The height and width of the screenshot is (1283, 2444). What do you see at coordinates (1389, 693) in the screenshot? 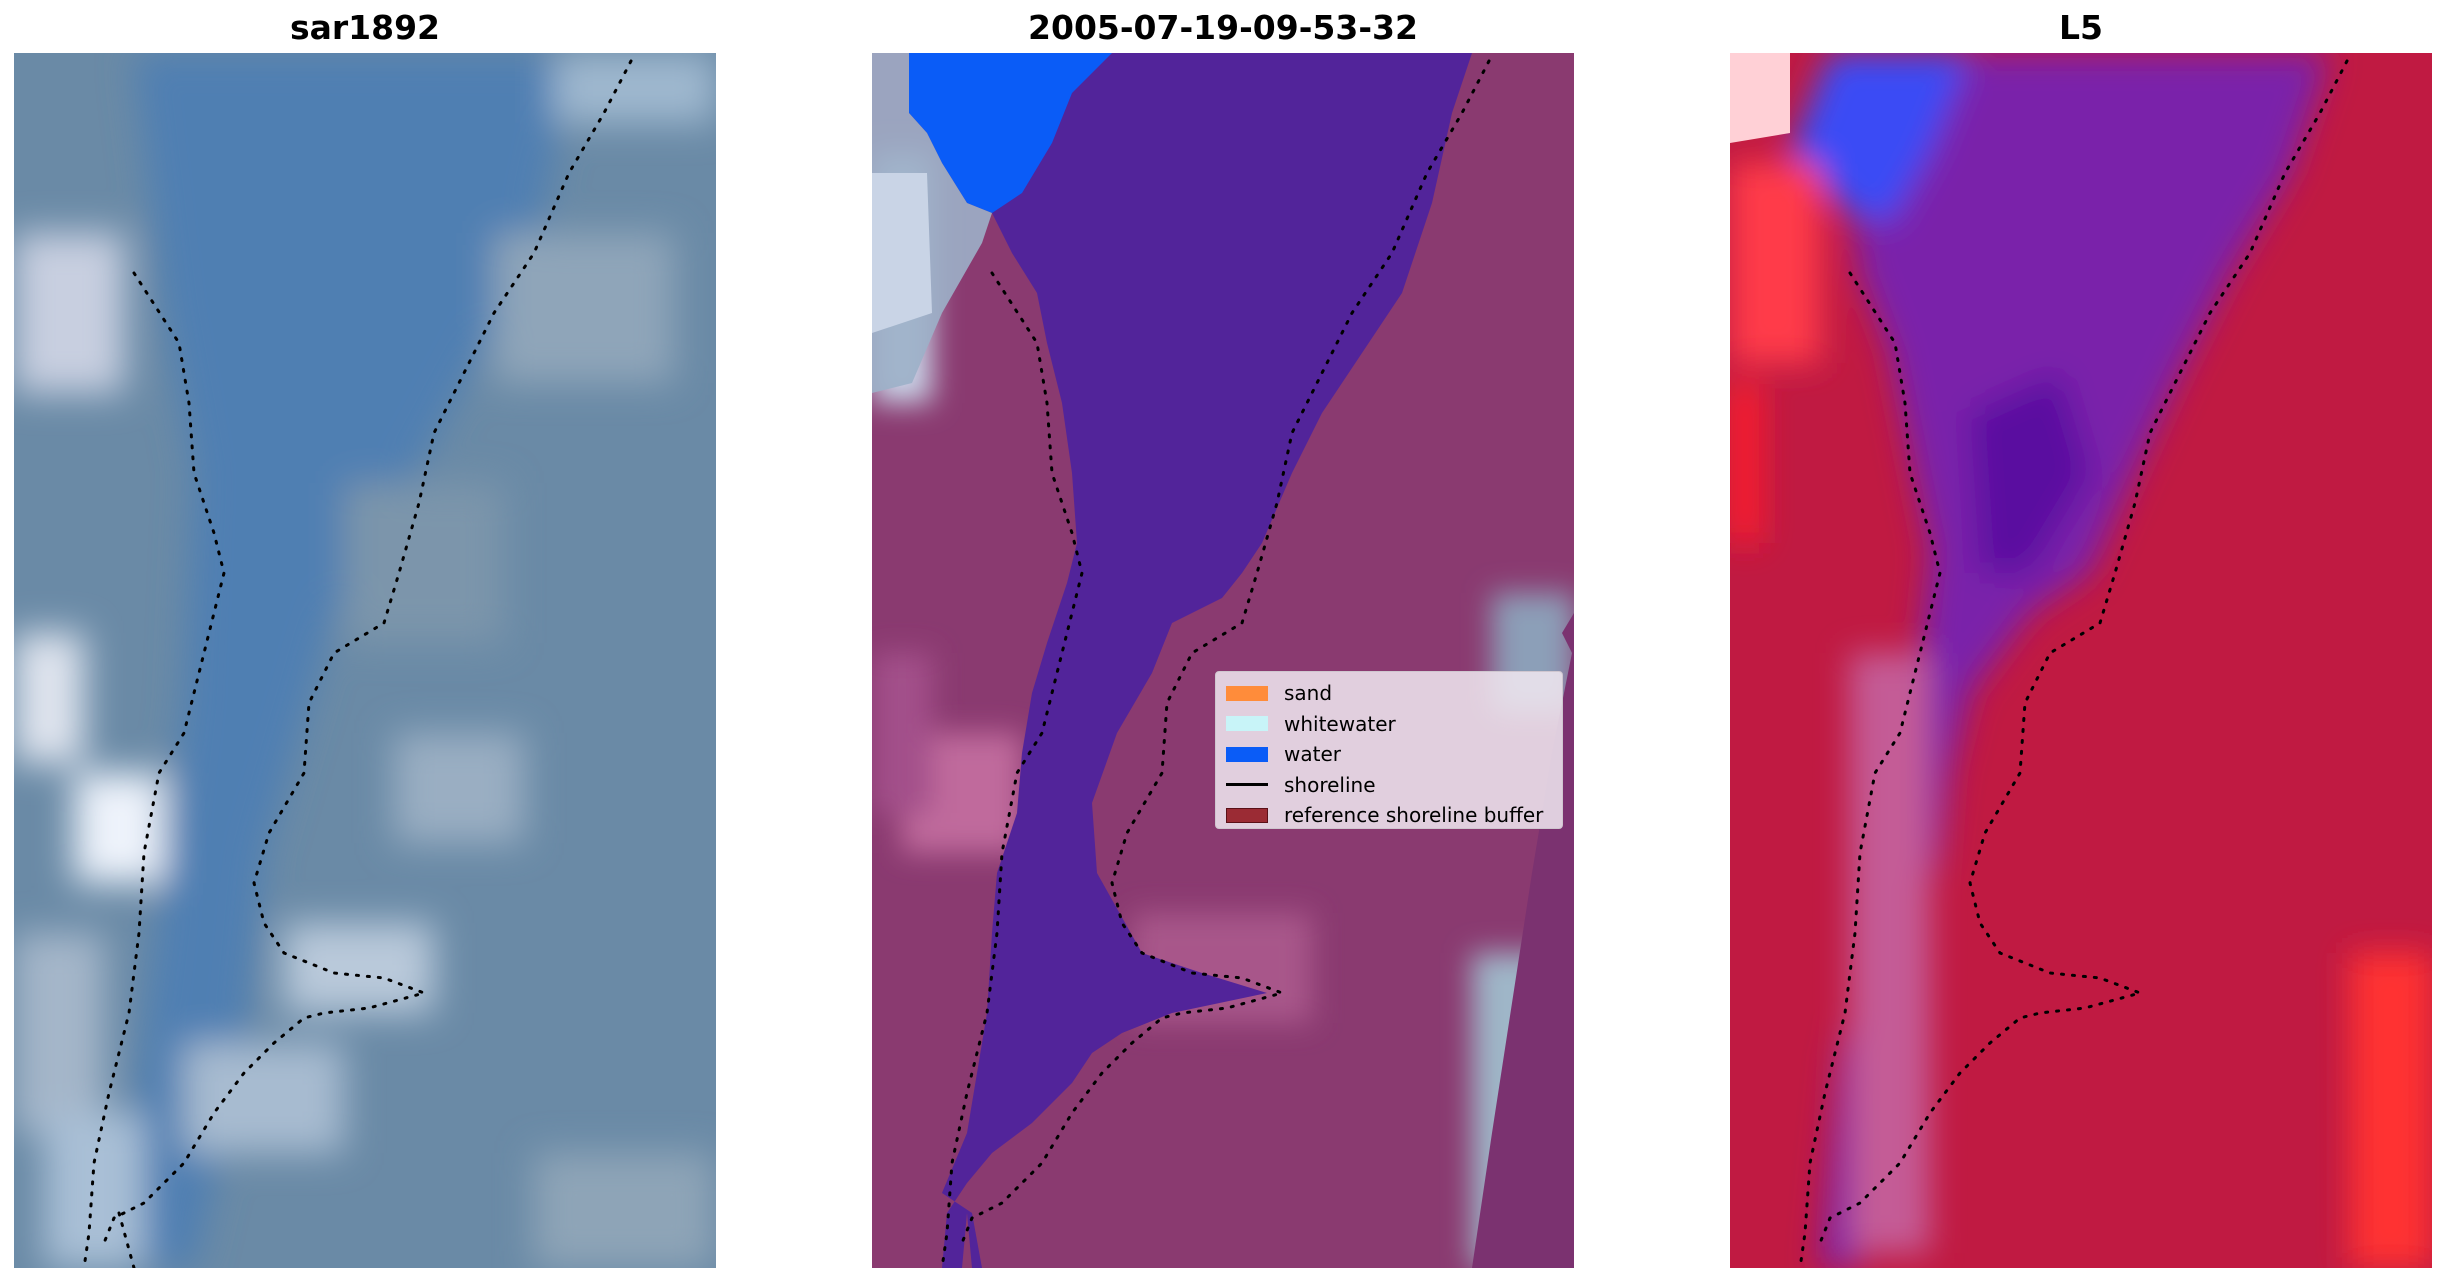
I see `legend-item-sand: sand` at bounding box center [1389, 693].